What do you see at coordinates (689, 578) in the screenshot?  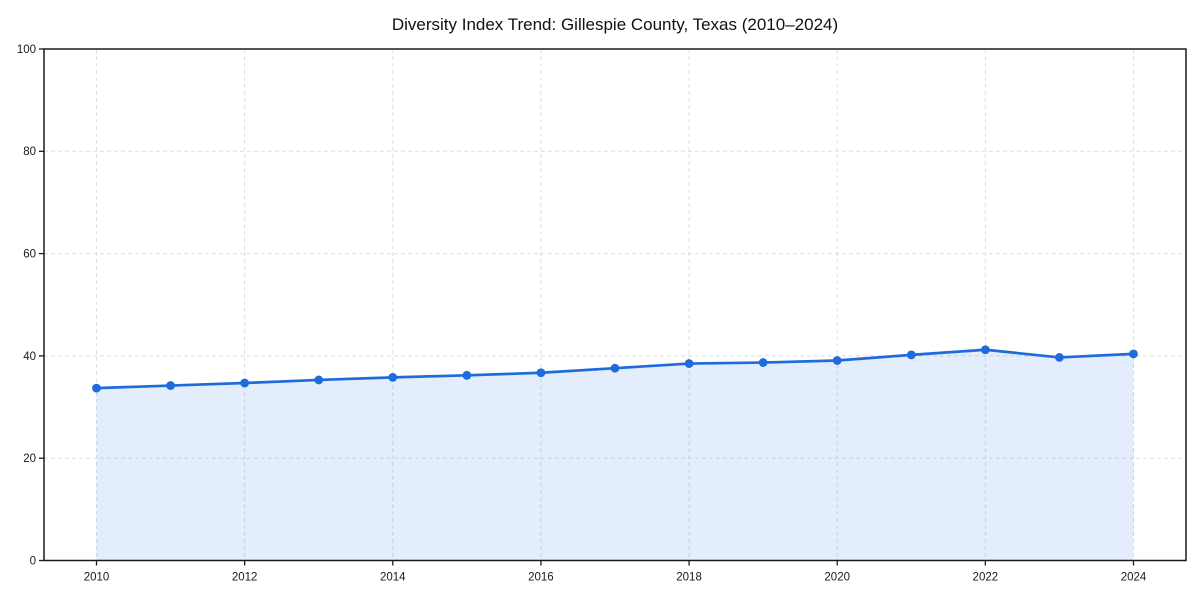 I see `x-axis-tick-label: 2018` at bounding box center [689, 578].